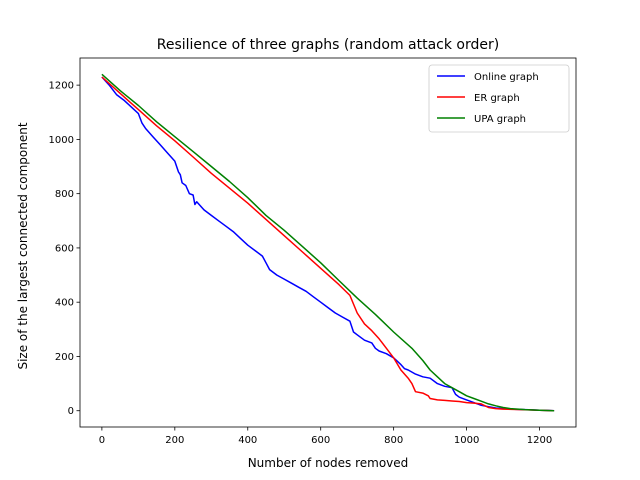 The image size is (640, 480). Describe the element at coordinates (393, 440) in the screenshot. I see `x-tick-label: 800` at that location.